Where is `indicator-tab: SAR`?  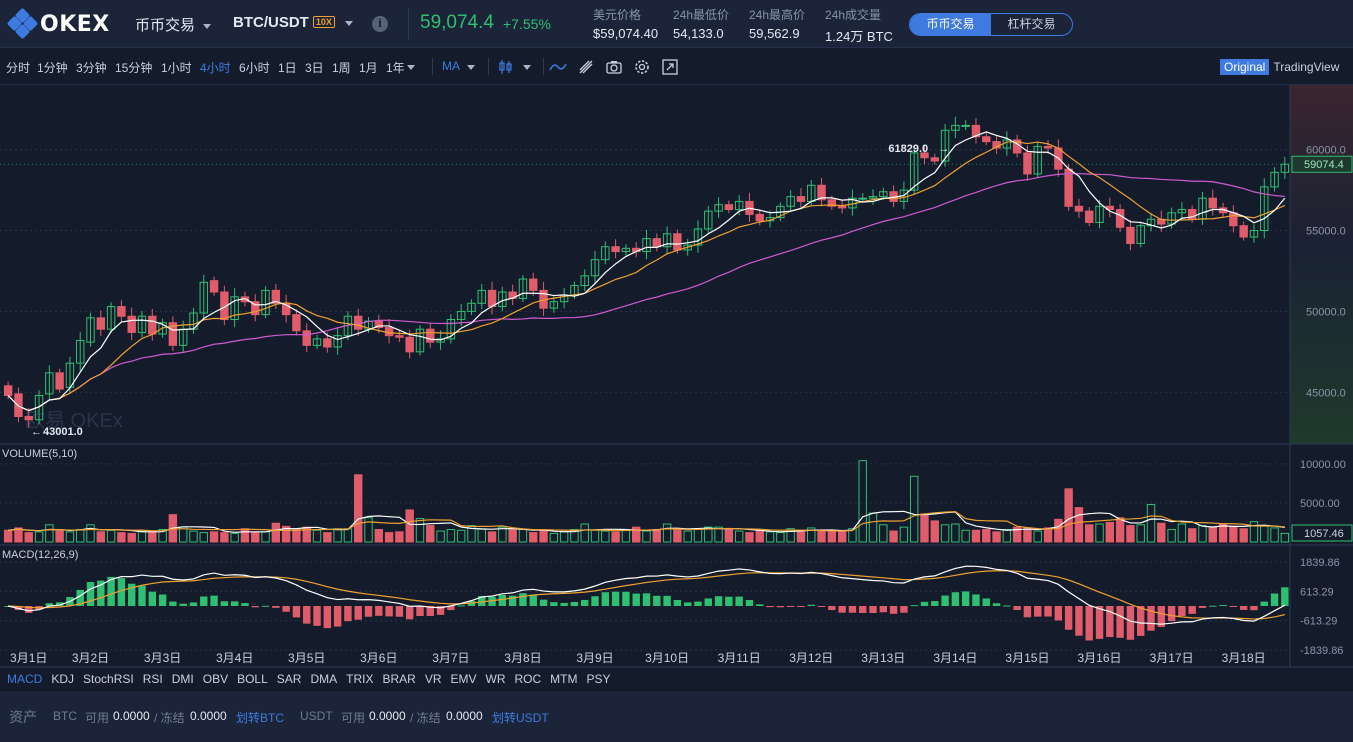 indicator-tab: SAR is located at coordinates (289, 679).